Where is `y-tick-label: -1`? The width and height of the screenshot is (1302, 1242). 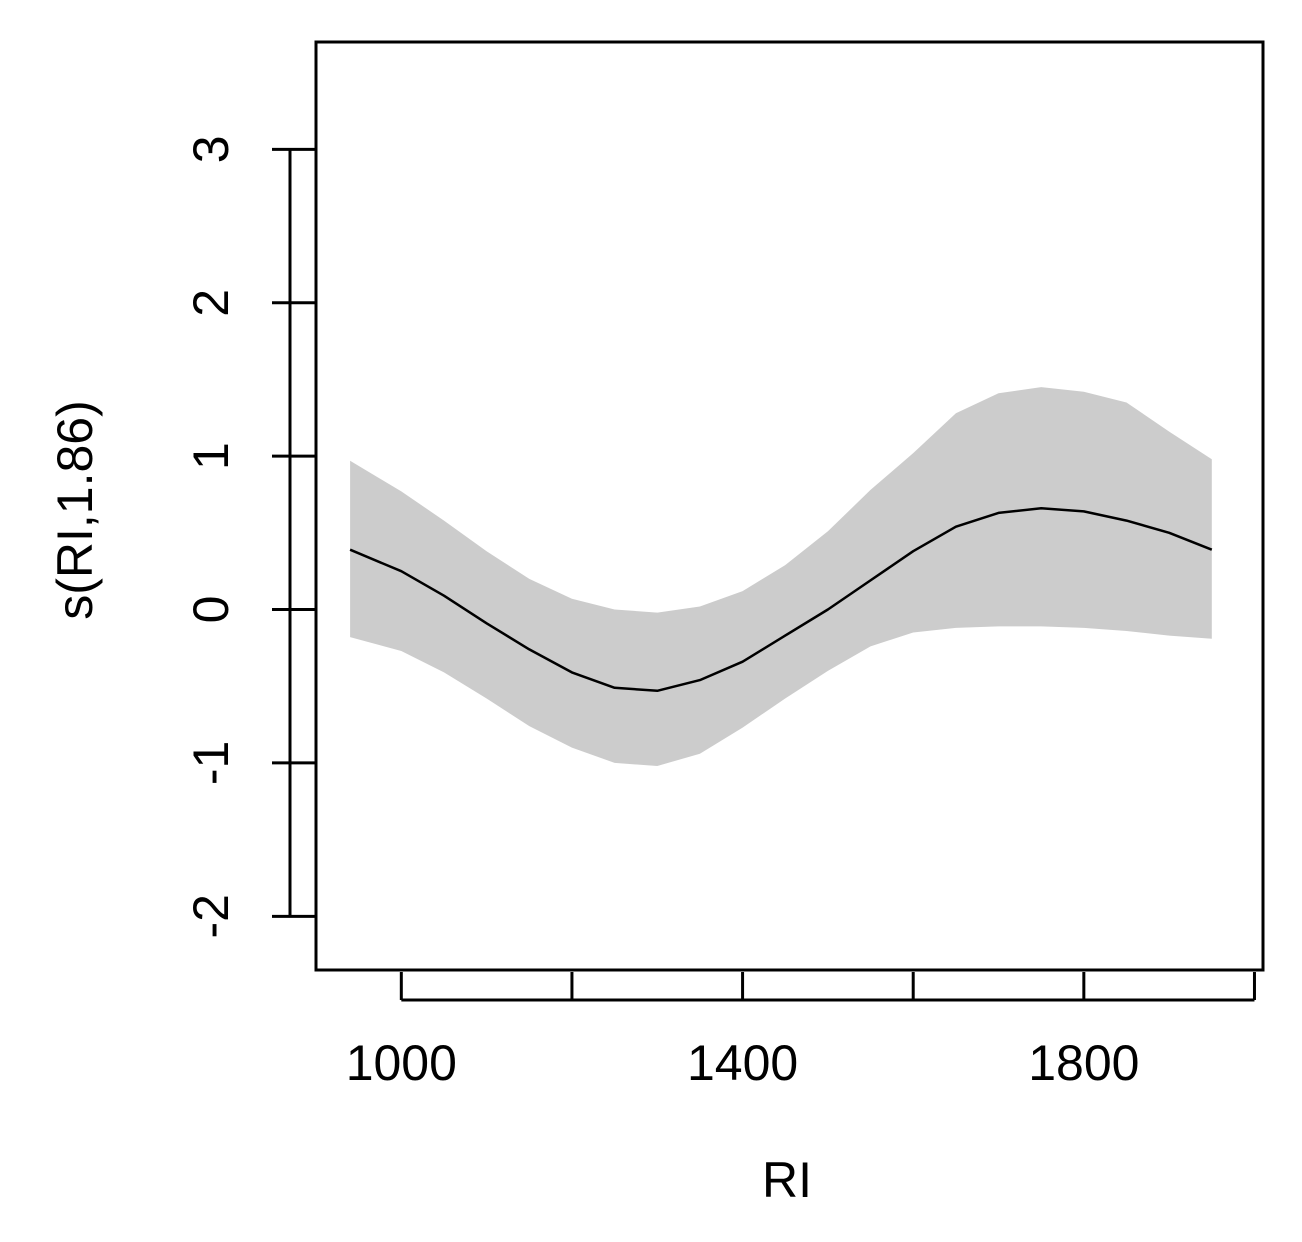
y-tick-label: -1 is located at coordinates (211, 763).